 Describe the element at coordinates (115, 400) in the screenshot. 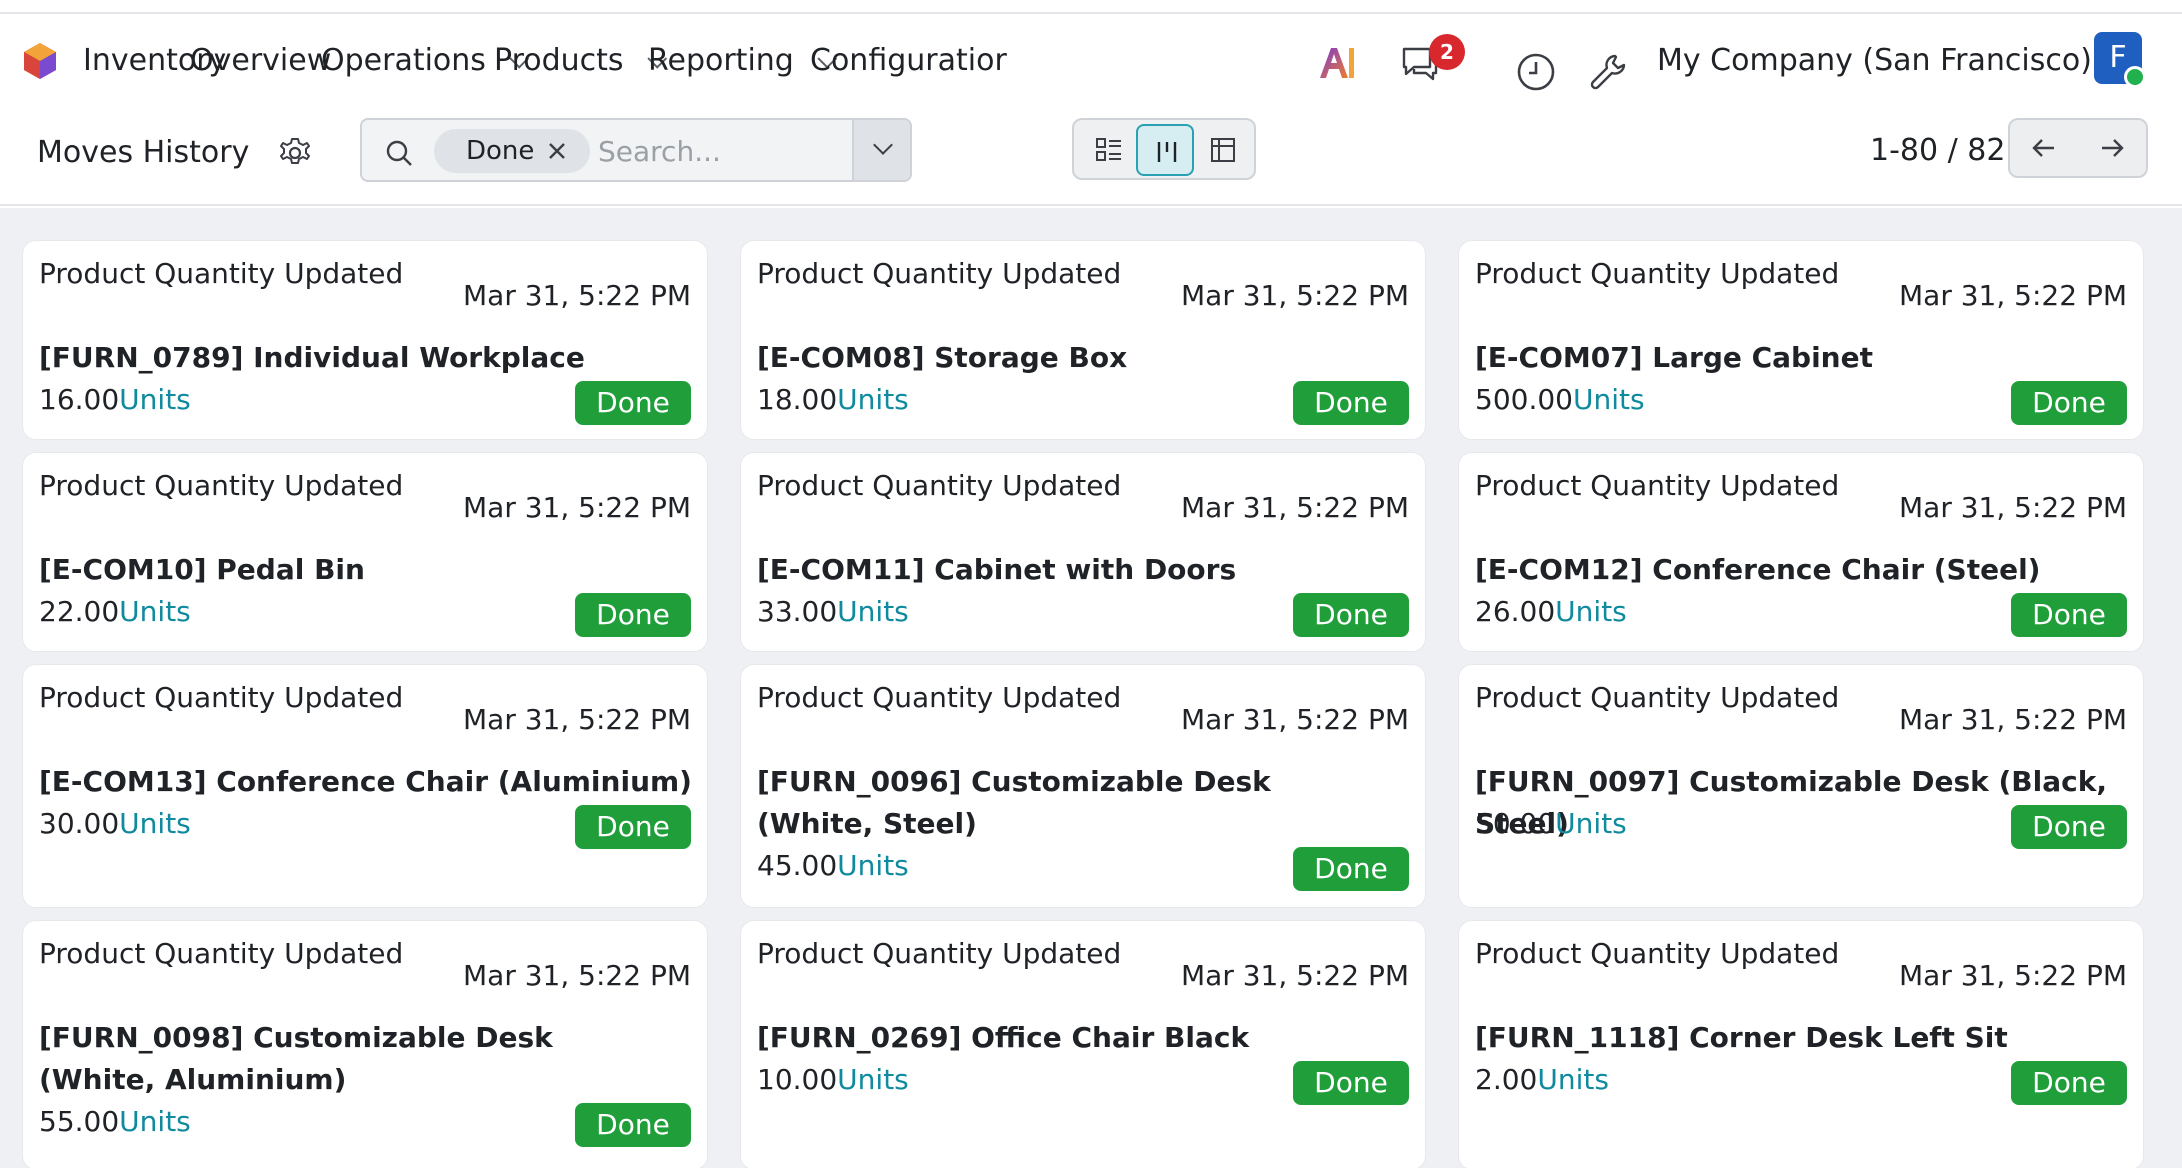

I see `card-quantity: 16.00Units` at that location.